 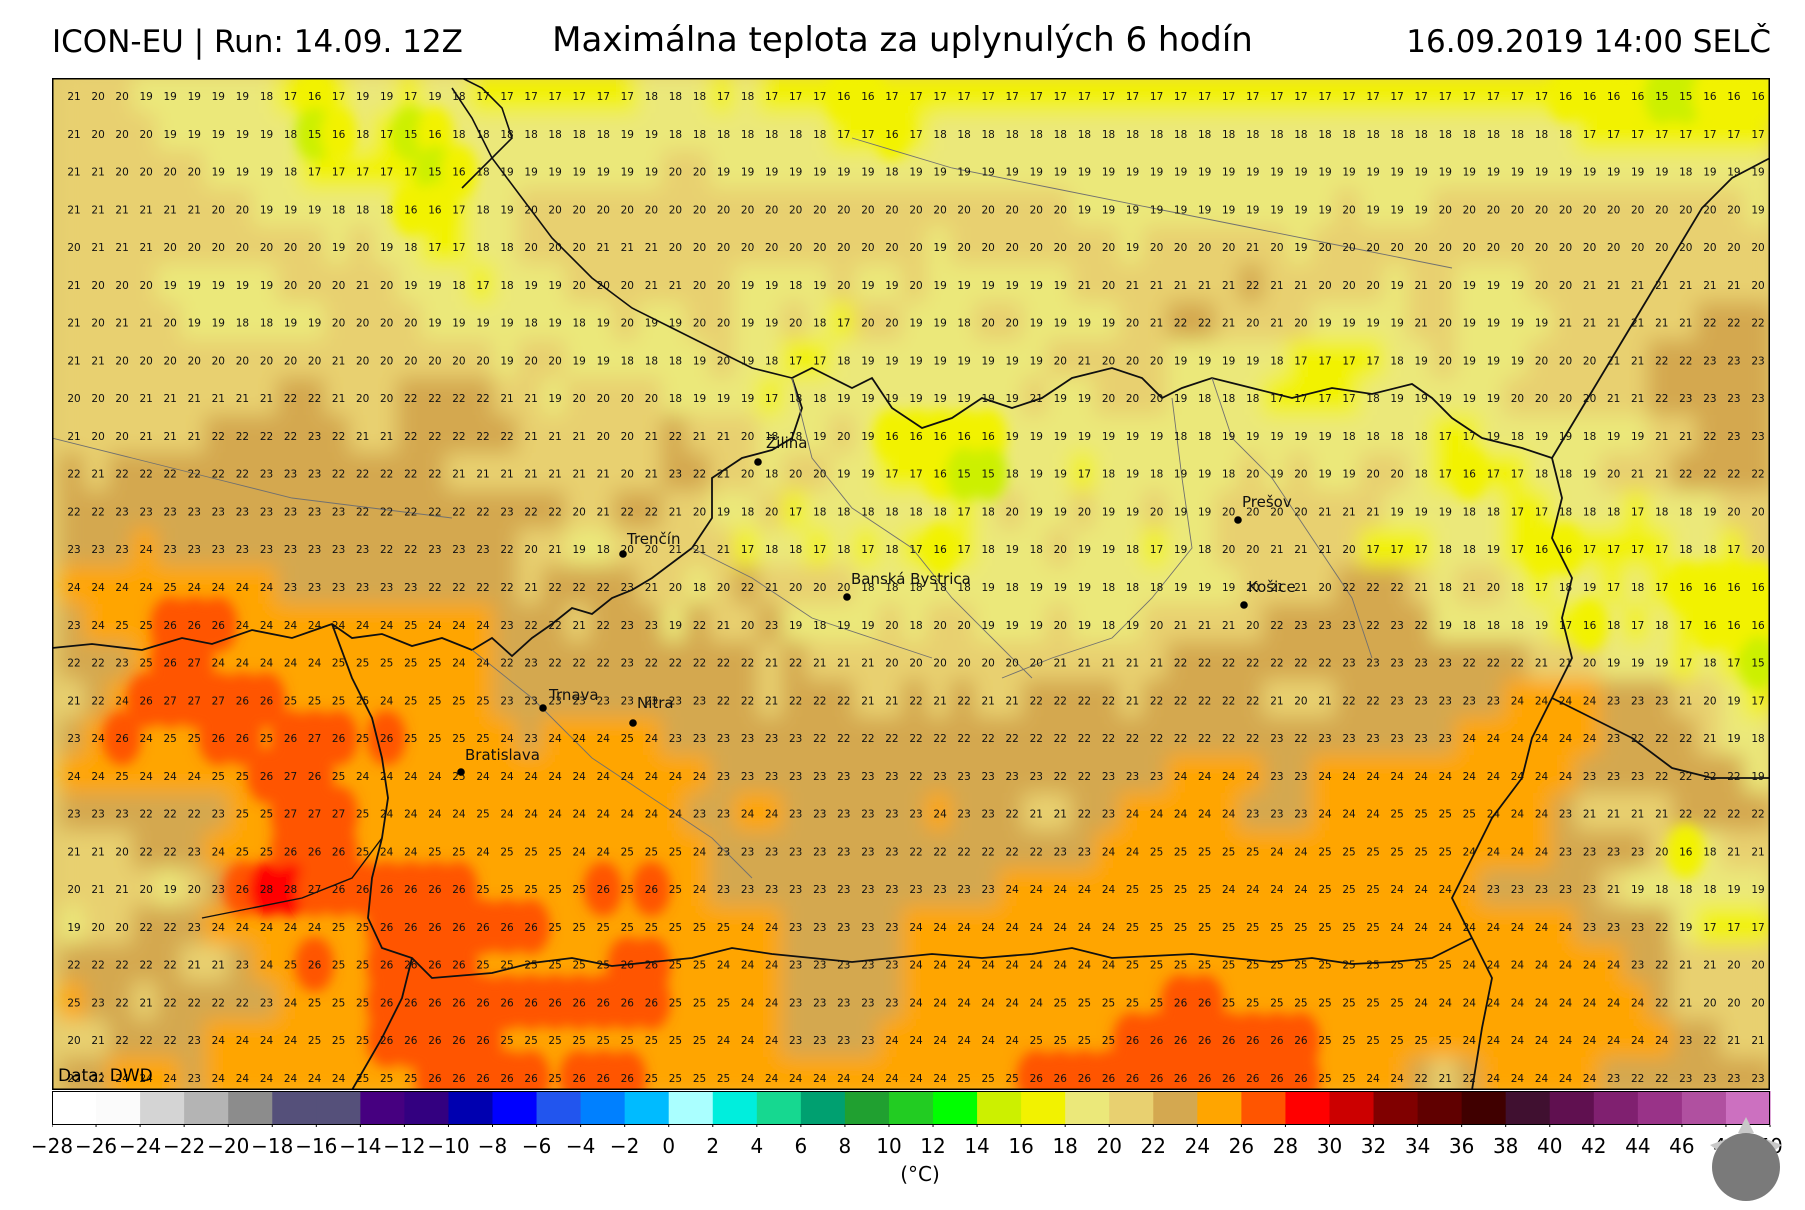 I want to click on model-run-label: ICON-EU | Run: 14.09. 12Z, so click(x=257, y=42).